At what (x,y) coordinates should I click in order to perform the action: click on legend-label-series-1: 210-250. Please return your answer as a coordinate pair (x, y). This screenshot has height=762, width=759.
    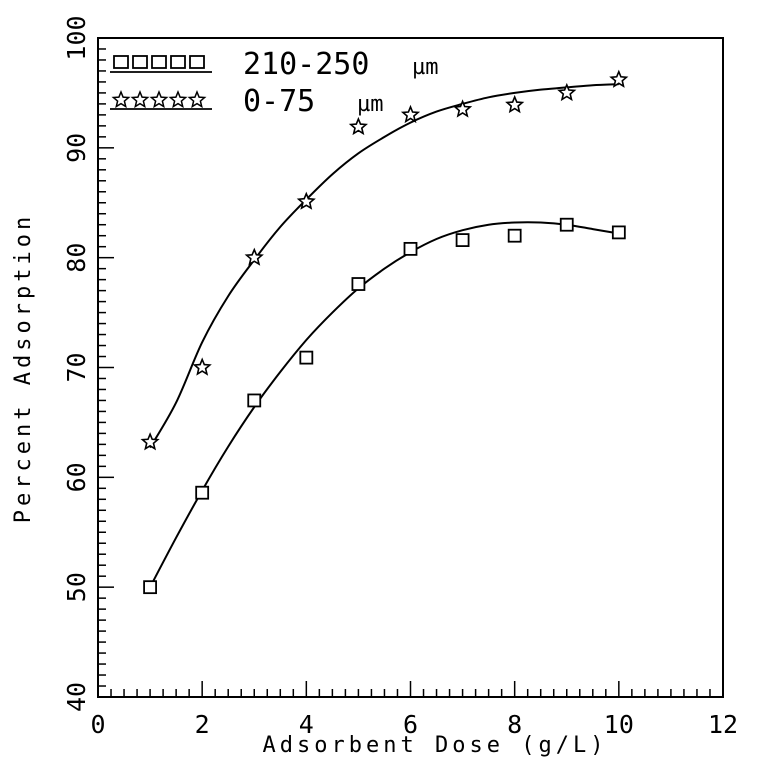
    Looking at the image, I should click on (306, 64).